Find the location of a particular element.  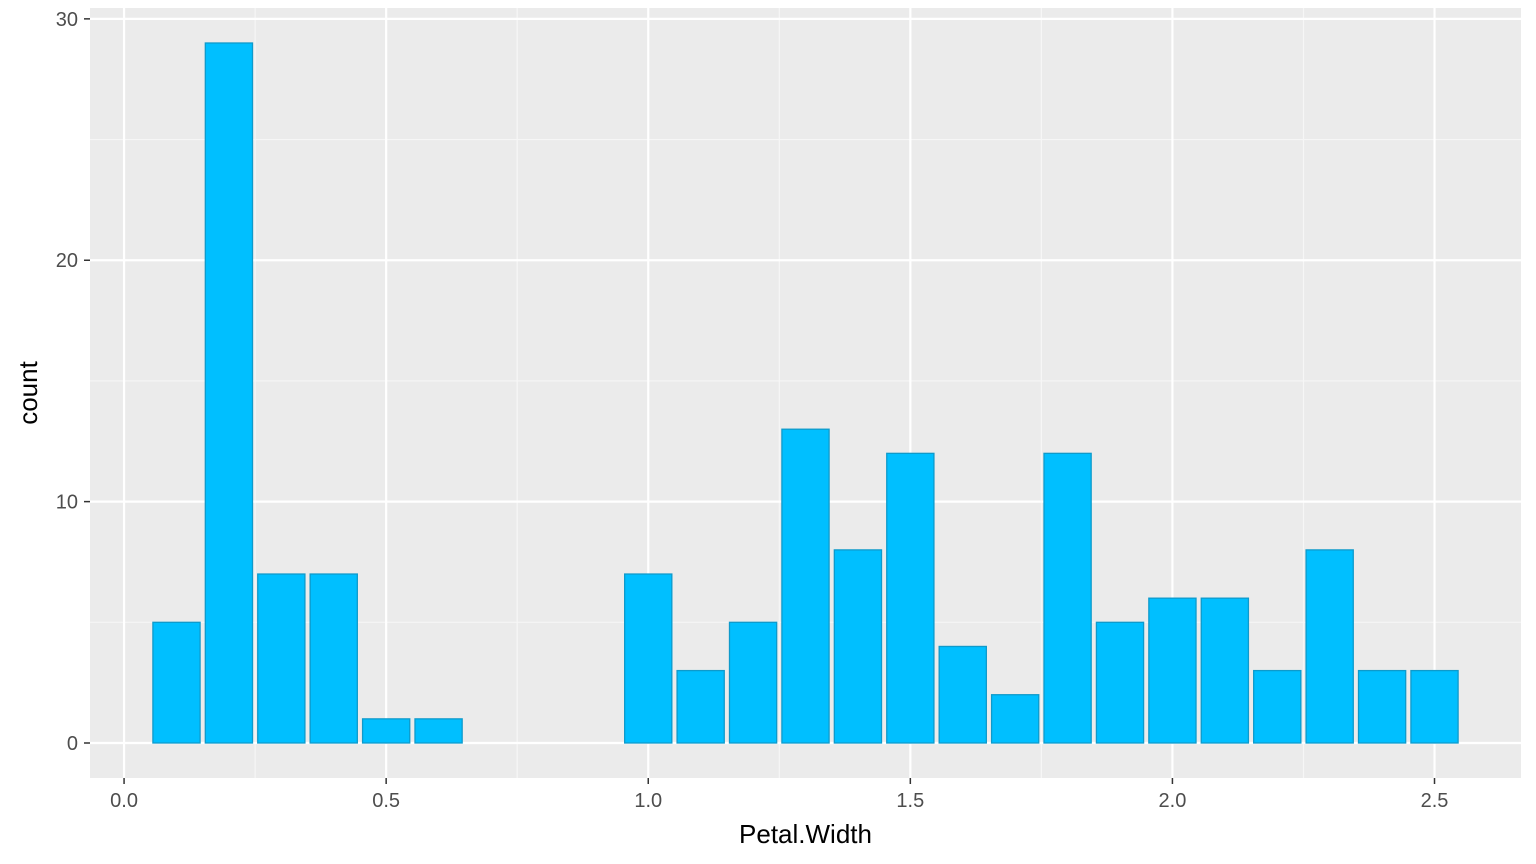

y-axis: 0 10 20 30 is located at coordinates (73, 382).